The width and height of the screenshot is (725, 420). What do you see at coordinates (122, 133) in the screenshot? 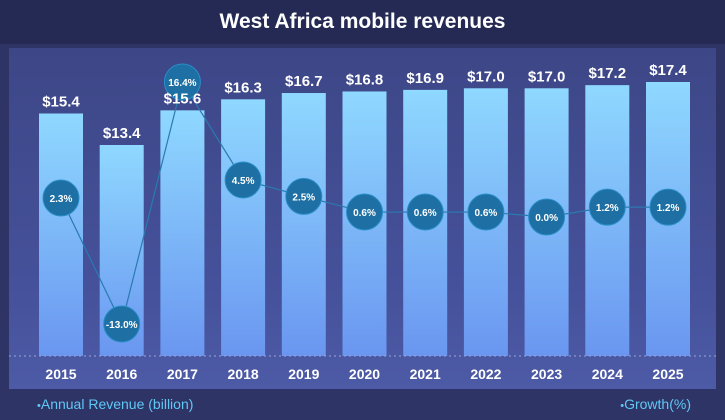
I see `revenue-label-2016: $13.4` at bounding box center [122, 133].